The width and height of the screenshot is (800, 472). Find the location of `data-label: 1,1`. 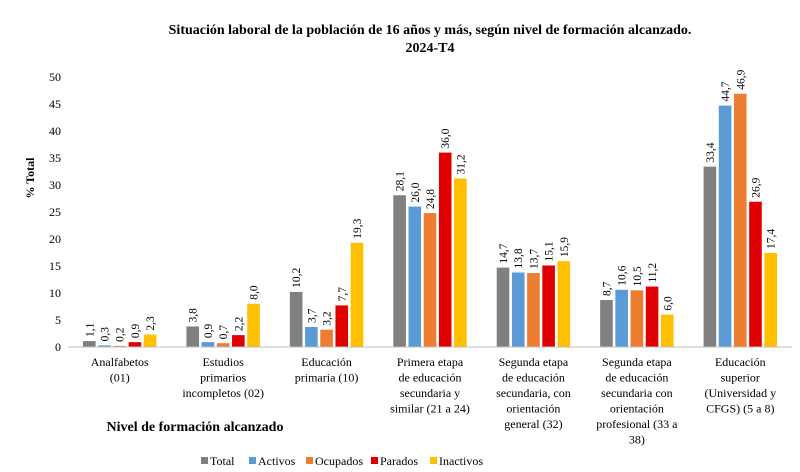

data-label: 1,1 is located at coordinates (90, 329).